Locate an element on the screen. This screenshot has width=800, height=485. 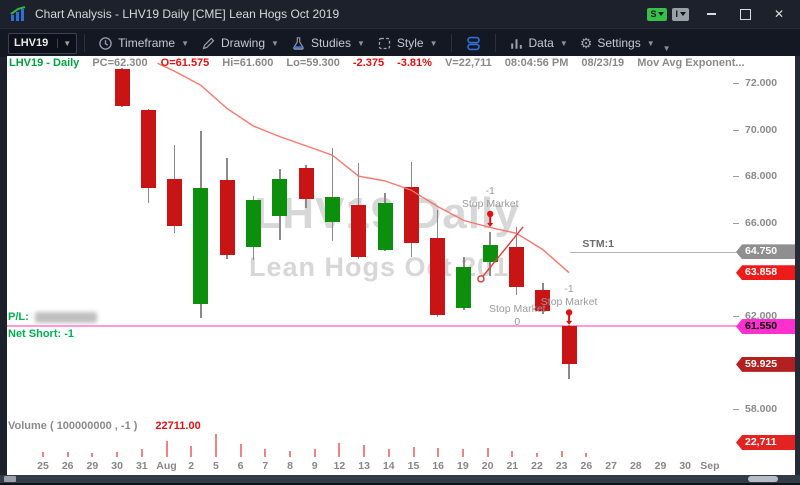
minimize-button is located at coordinates (711, 14).